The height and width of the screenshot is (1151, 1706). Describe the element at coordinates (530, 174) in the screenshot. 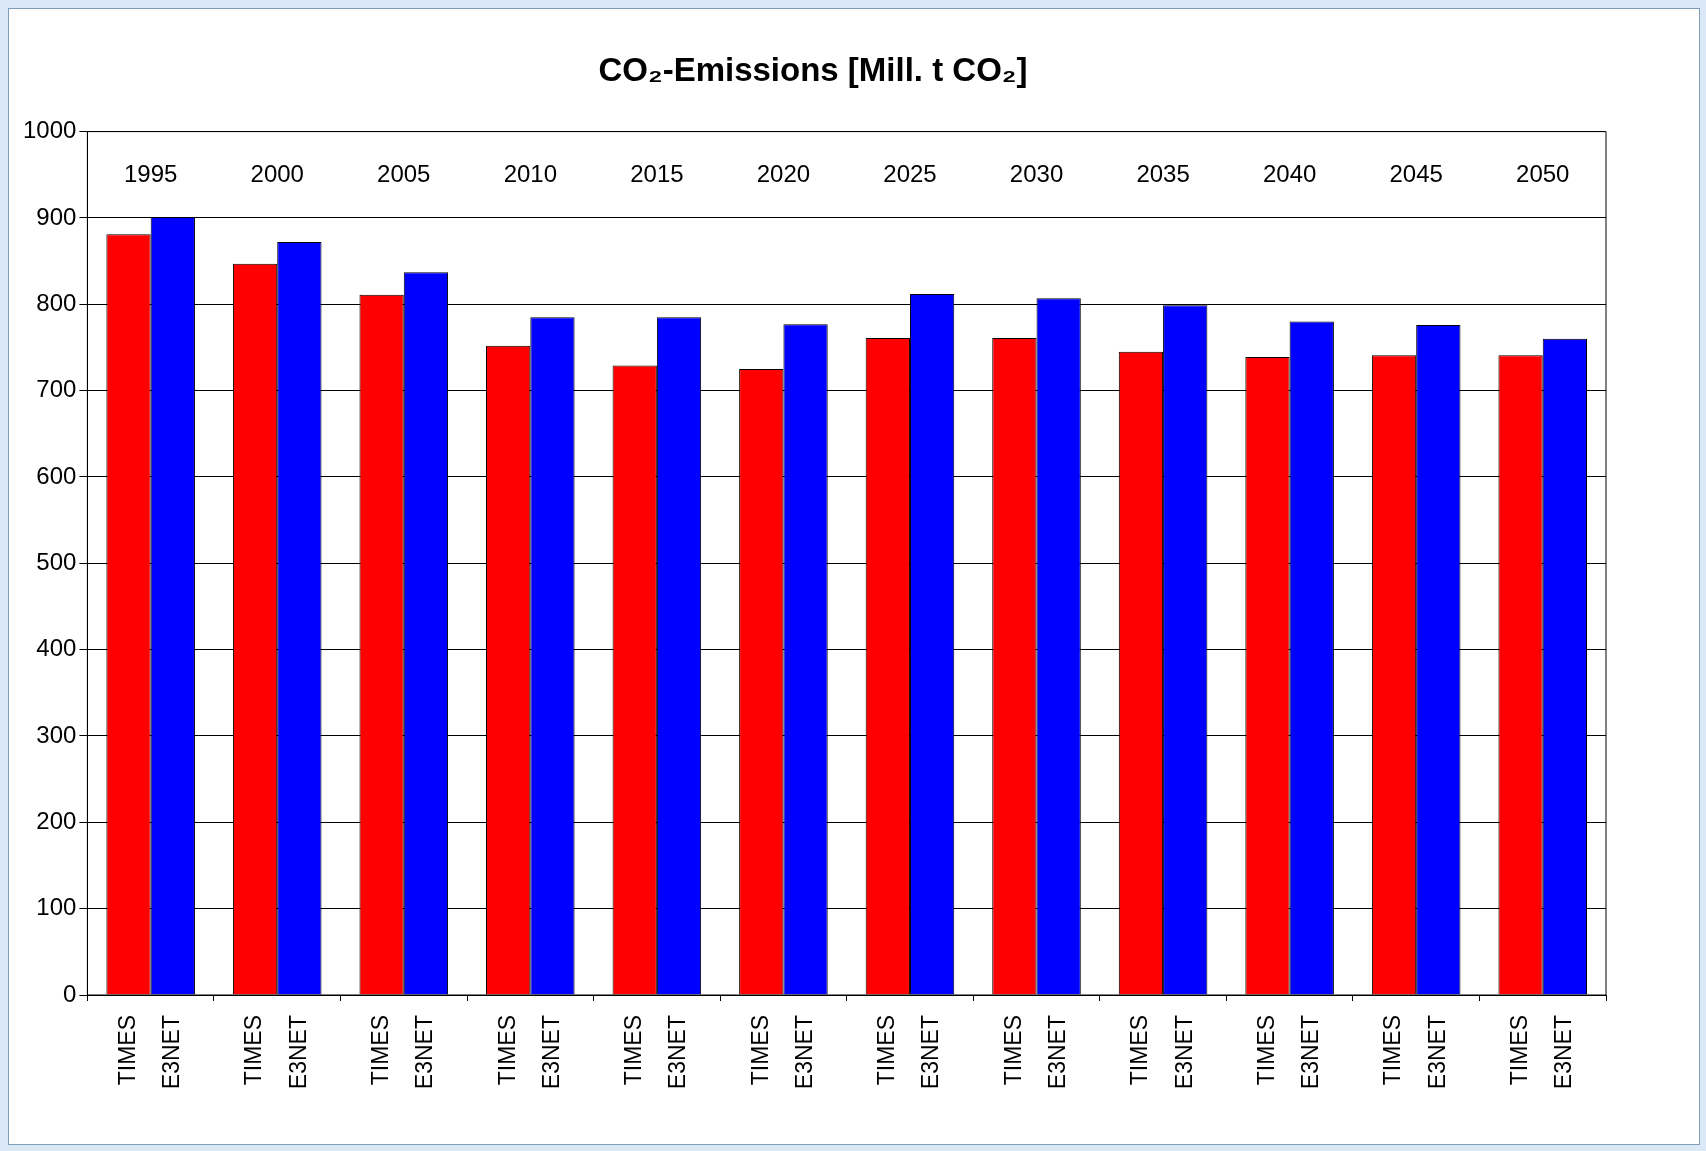

I see `x-tick-label: 2010` at that location.